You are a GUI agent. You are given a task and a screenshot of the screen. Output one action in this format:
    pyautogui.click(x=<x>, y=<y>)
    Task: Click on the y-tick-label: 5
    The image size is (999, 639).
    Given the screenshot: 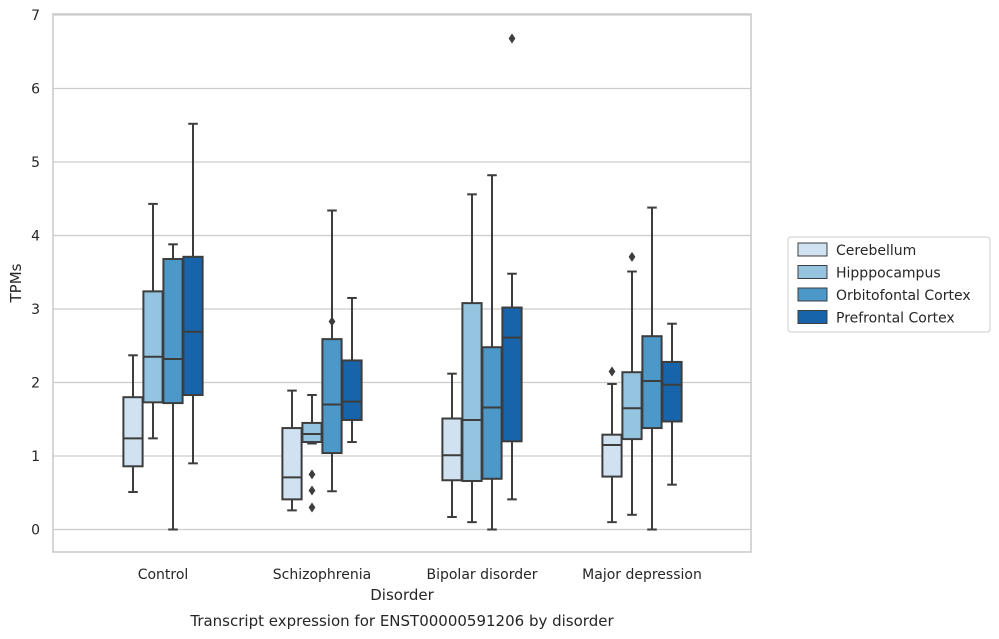 What is the action you would take?
    pyautogui.click(x=35, y=163)
    